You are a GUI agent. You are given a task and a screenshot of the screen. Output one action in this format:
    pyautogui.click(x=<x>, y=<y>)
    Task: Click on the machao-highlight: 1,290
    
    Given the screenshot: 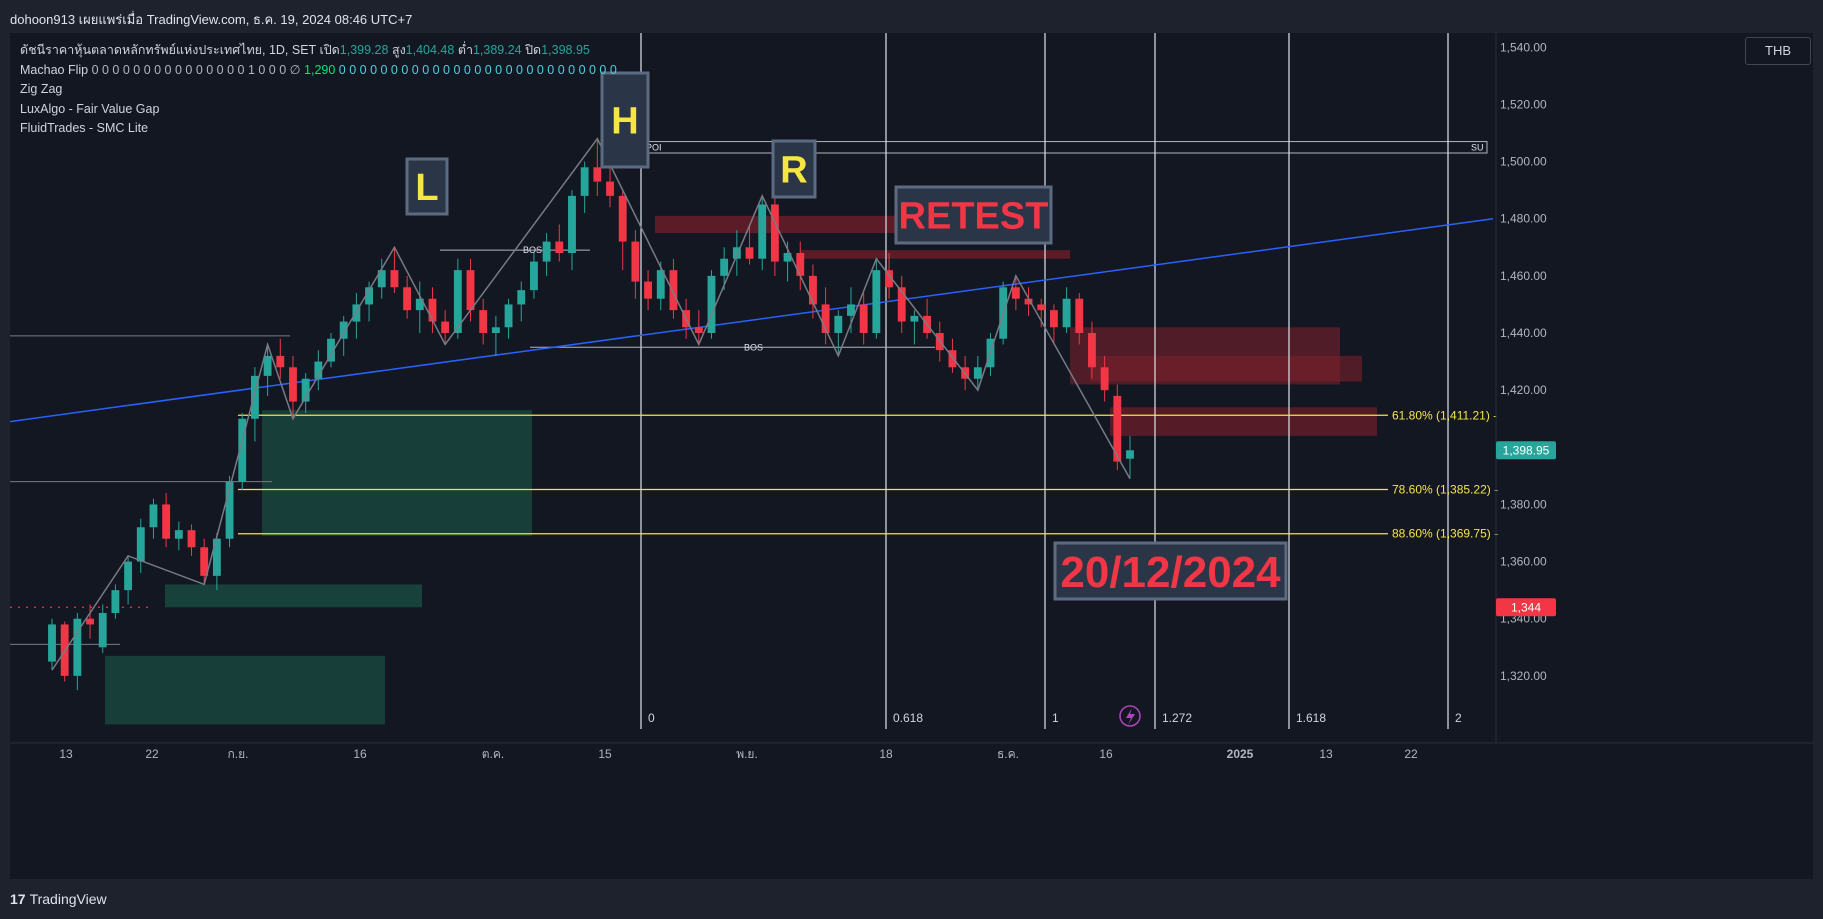 What is the action you would take?
    pyautogui.click(x=320, y=69)
    